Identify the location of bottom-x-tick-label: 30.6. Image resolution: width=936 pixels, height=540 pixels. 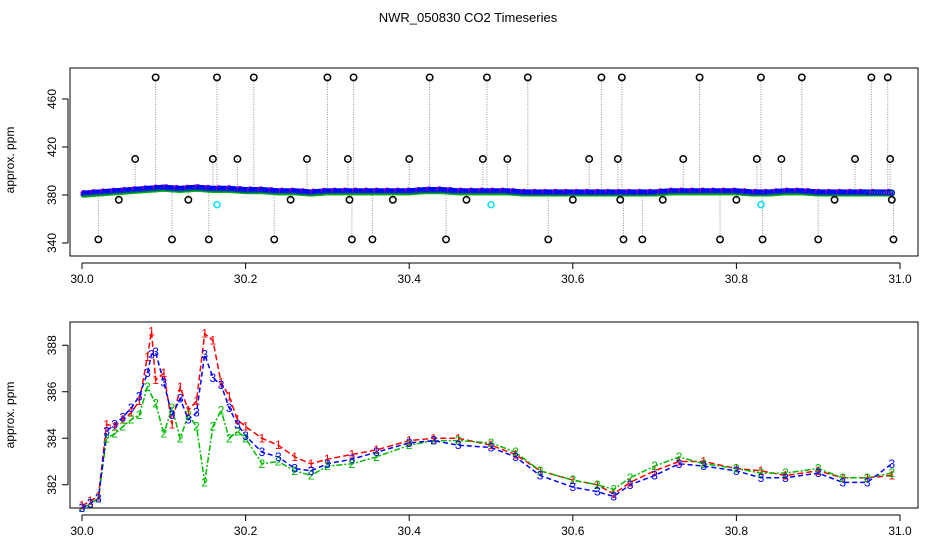
(573, 531).